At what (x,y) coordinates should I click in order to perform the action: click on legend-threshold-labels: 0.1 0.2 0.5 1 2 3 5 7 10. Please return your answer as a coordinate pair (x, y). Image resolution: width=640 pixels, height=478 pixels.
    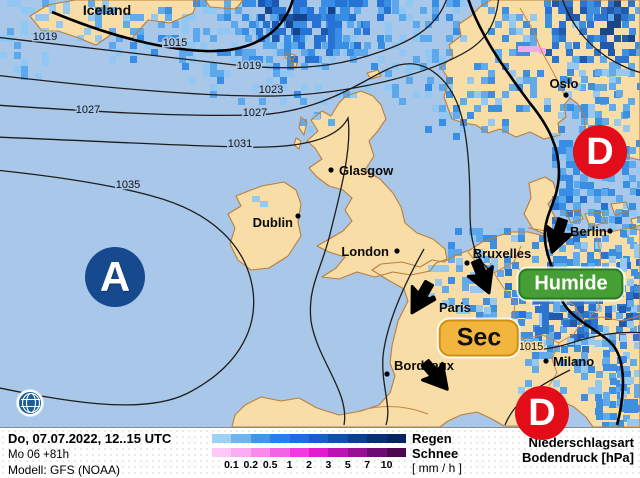
    Looking at the image, I should click on (309, 464).